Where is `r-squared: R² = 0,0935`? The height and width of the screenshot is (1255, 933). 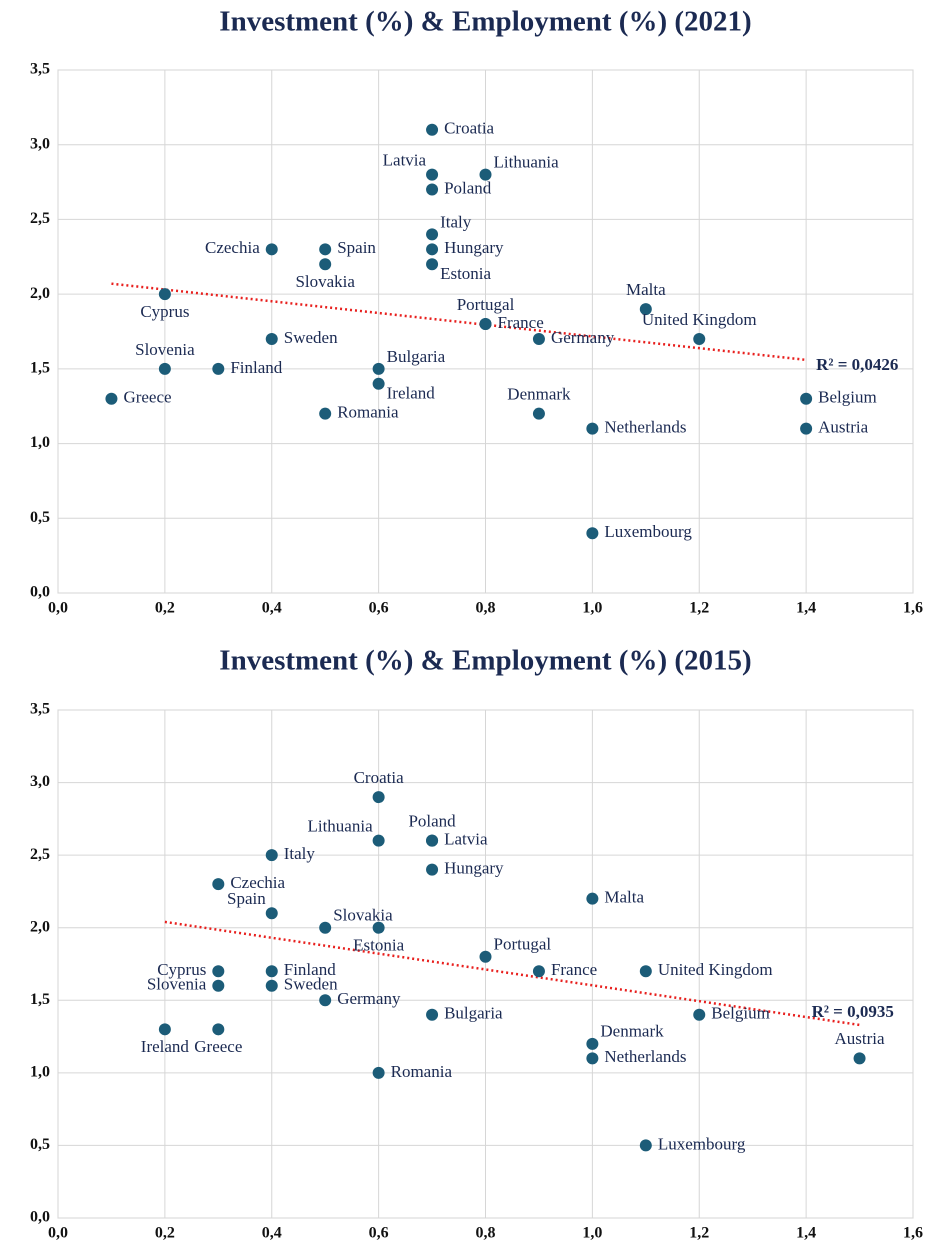
r-squared: R² = 0,0935 is located at coordinates (853, 1011).